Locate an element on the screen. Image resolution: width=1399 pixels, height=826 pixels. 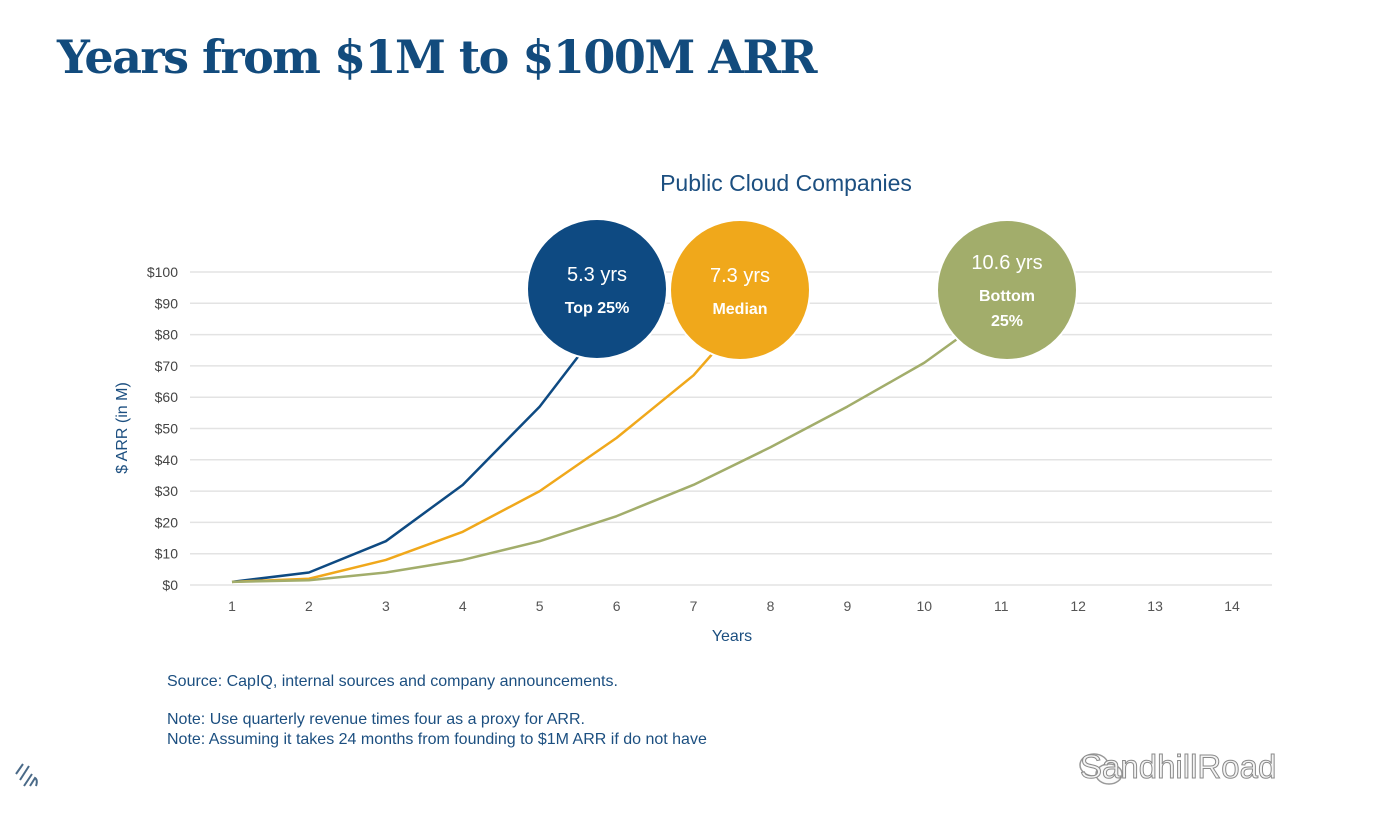
bubble-label: 25% is located at coordinates (1007, 321).